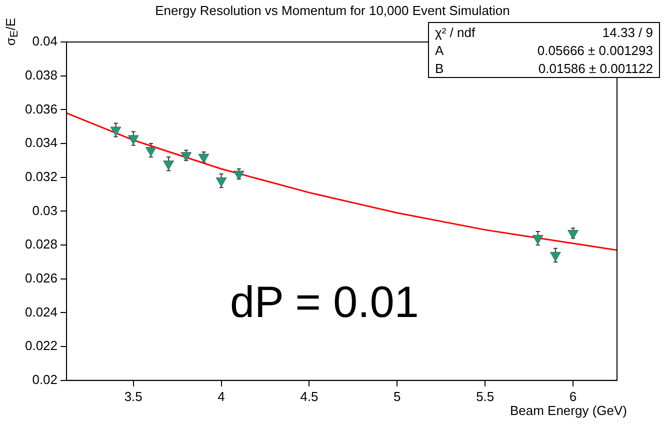 The height and width of the screenshot is (425, 665). I want to click on y-tick-label: 0.034, so click(41, 142).